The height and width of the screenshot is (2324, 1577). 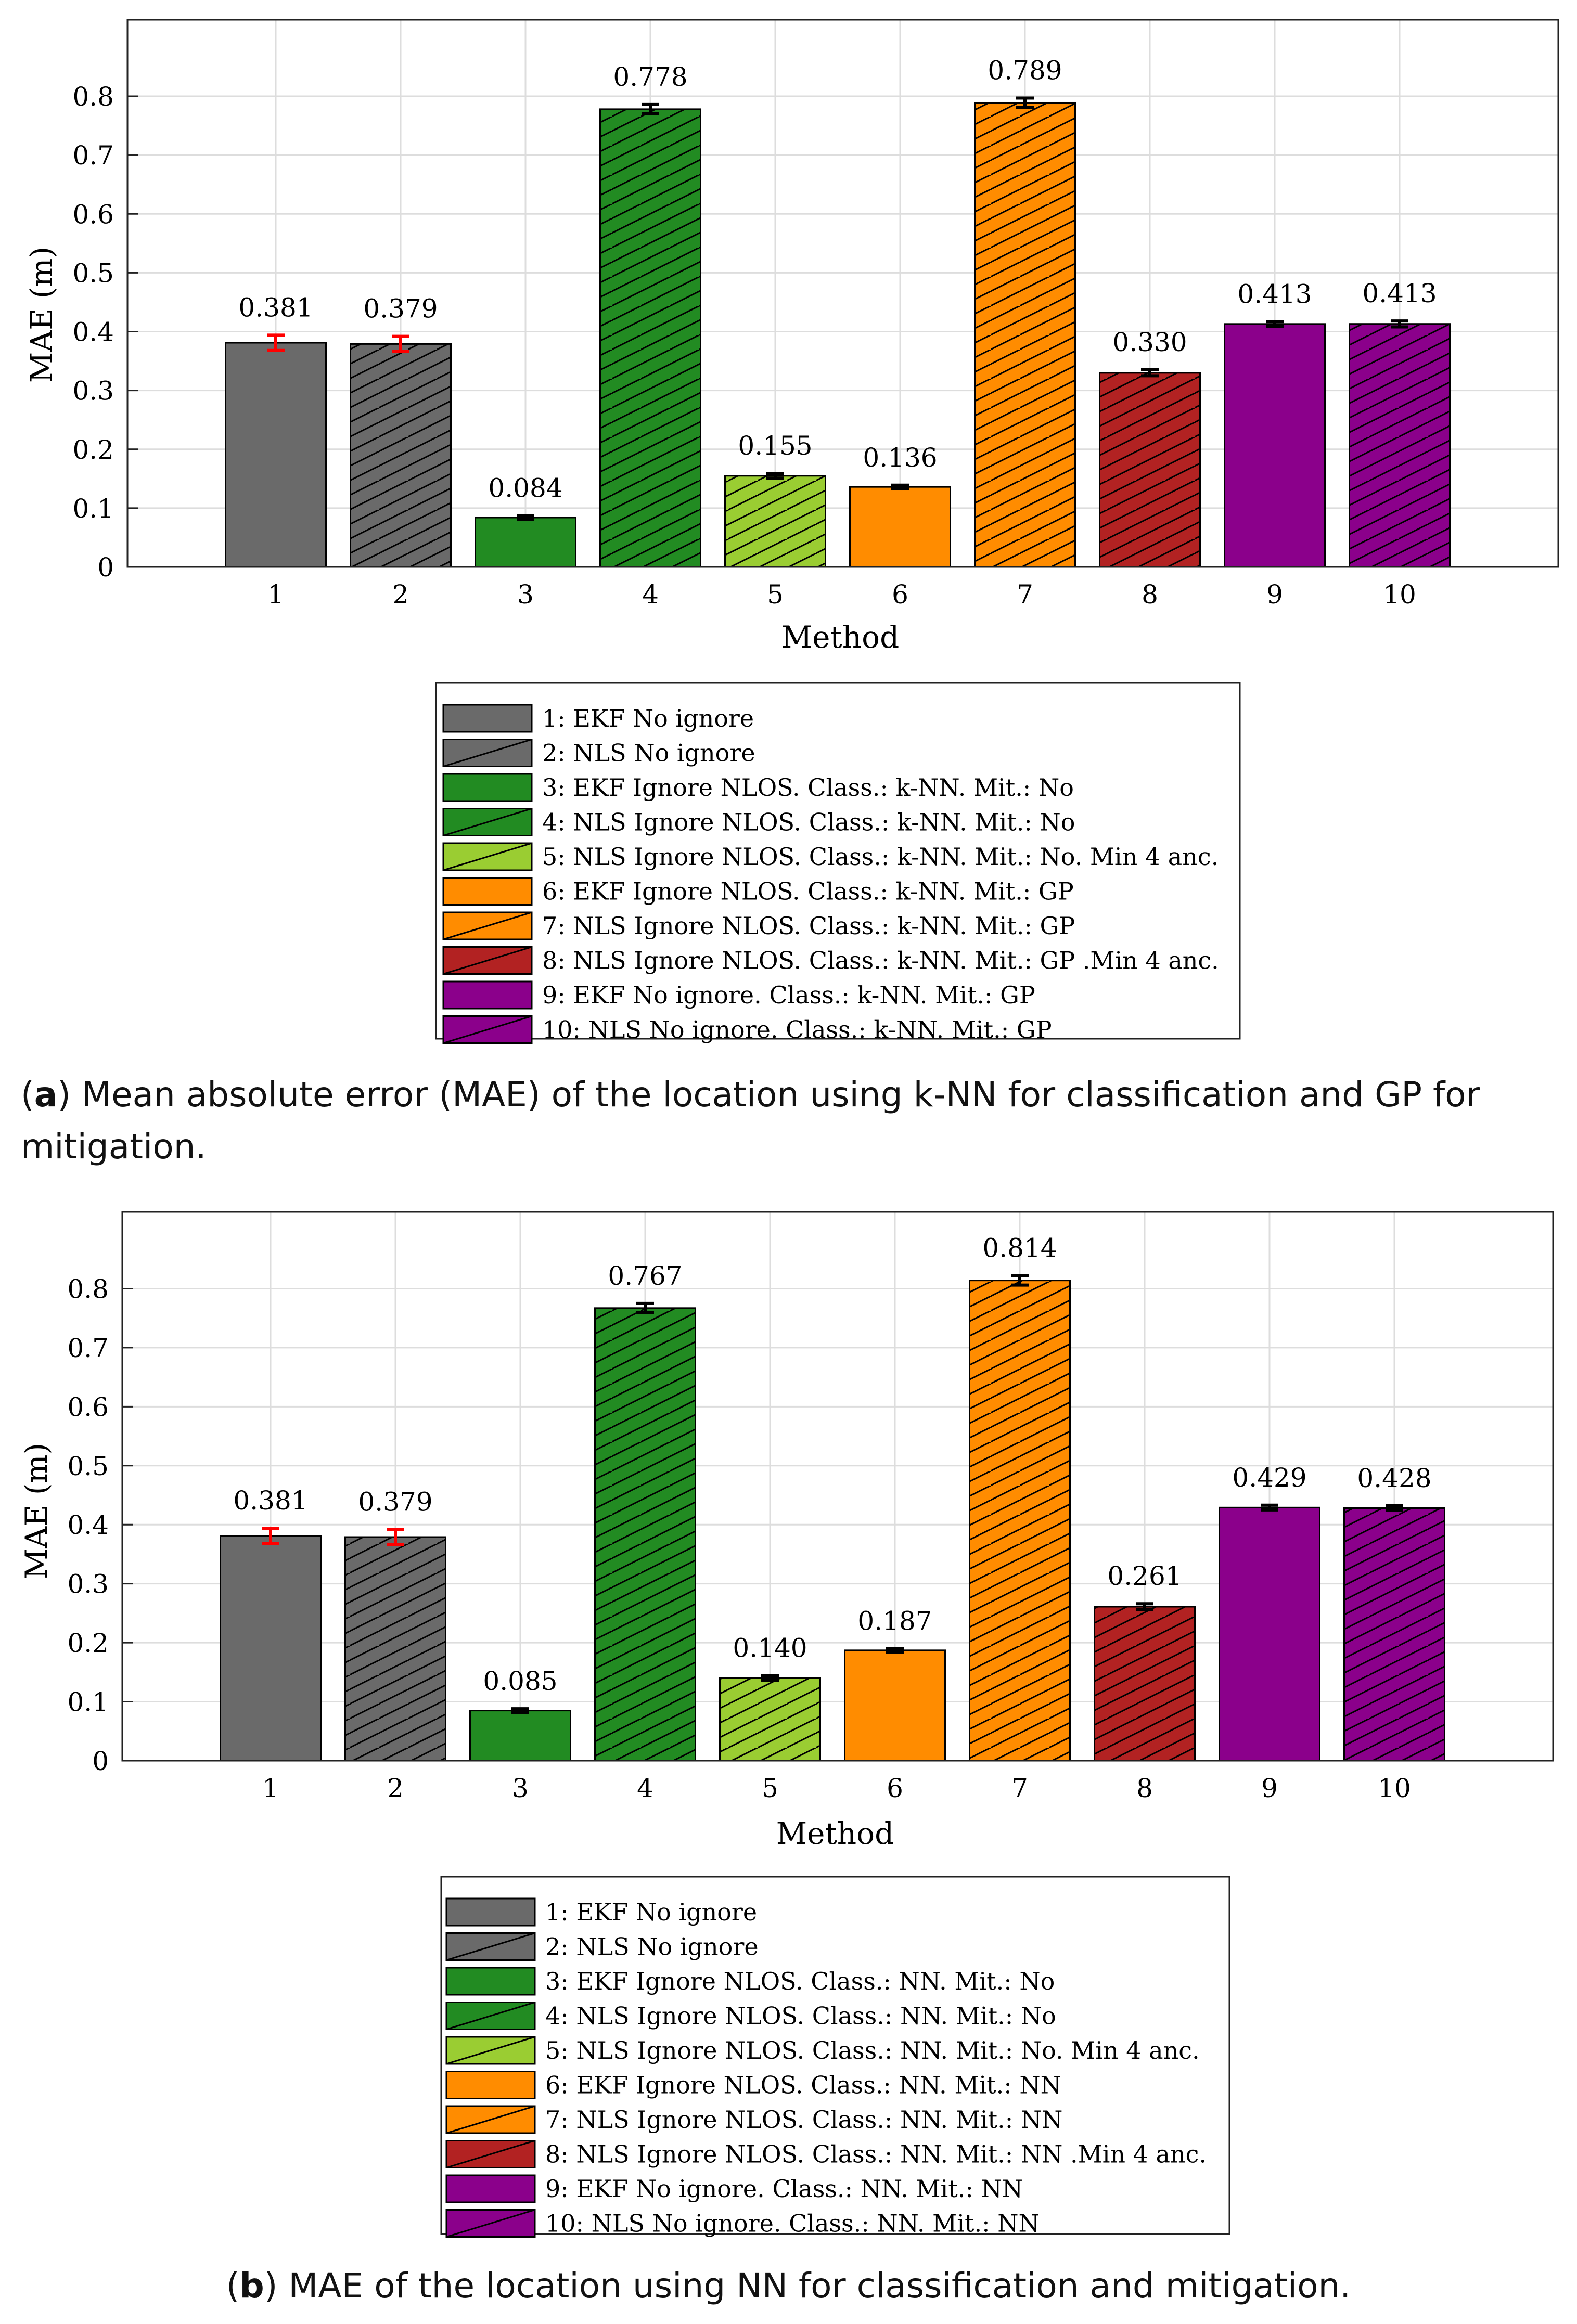 I want to click on data-label: 0.767, so click(x=645, y=1276).